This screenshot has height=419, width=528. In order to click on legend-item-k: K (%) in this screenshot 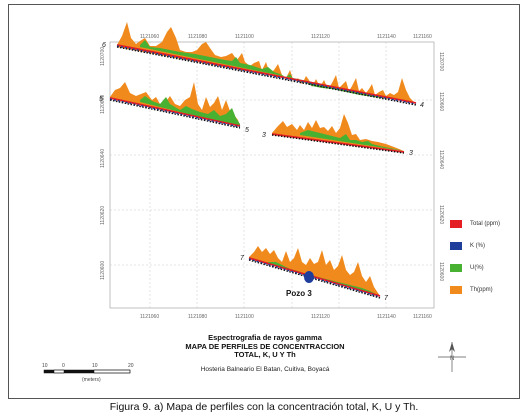, I will do `click(467, 246)`.